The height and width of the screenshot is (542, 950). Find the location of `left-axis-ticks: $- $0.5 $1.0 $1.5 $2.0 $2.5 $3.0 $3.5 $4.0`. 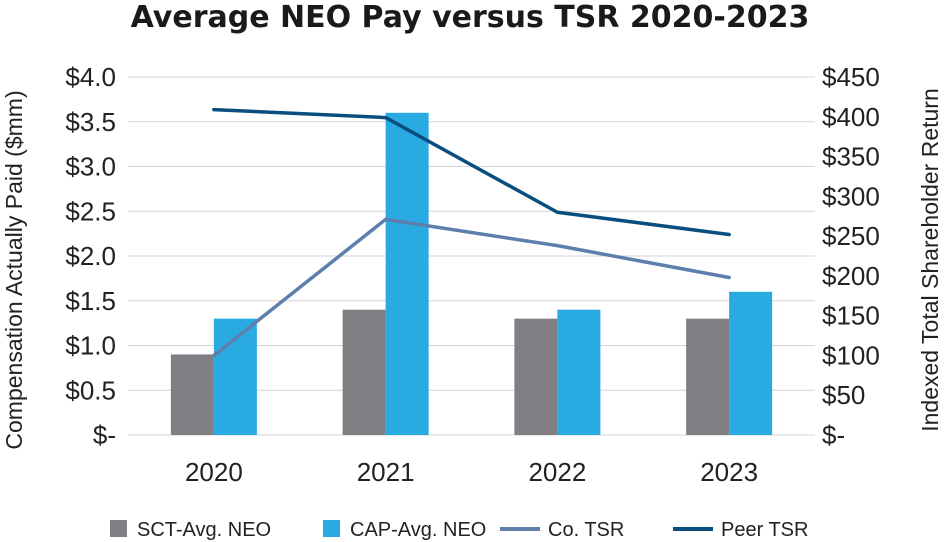

left-axis-ticks: $- $0.5 $1.0 $1.5 $2.0 $2.5 $3.0 $3.5 $4.0 is located at coordinates (90, 256).